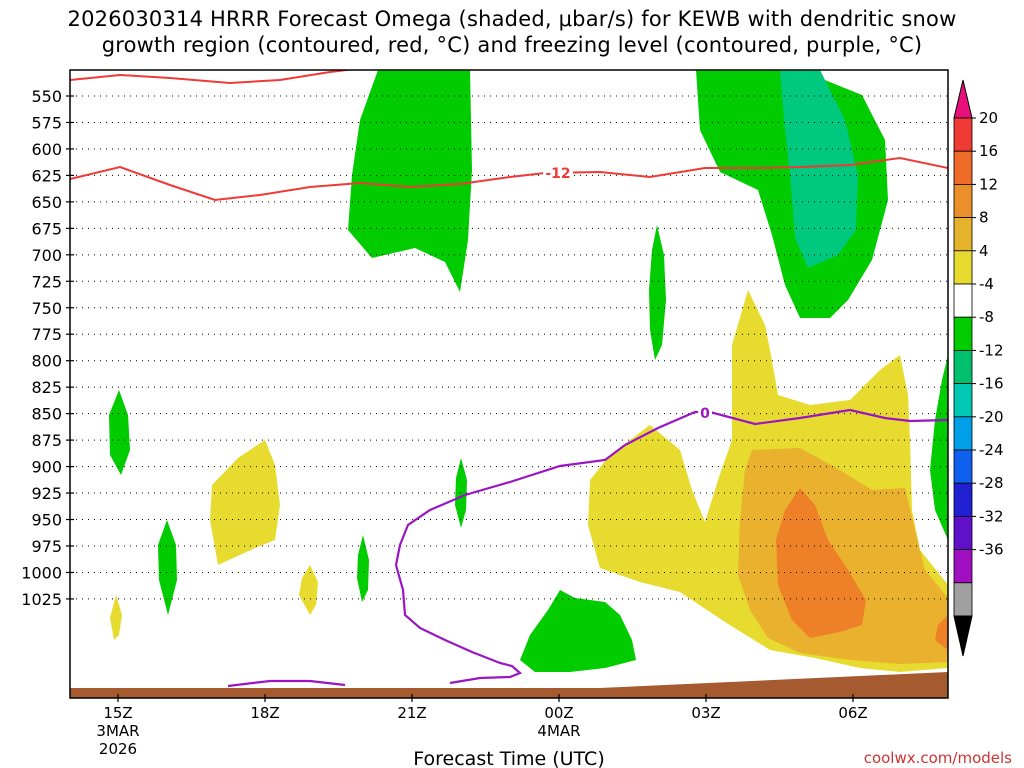 The image size is (1024, 768). Describe the element at coordinates (509, 179) in the screenshot. I see `dendritic-lower-contour` at that location.